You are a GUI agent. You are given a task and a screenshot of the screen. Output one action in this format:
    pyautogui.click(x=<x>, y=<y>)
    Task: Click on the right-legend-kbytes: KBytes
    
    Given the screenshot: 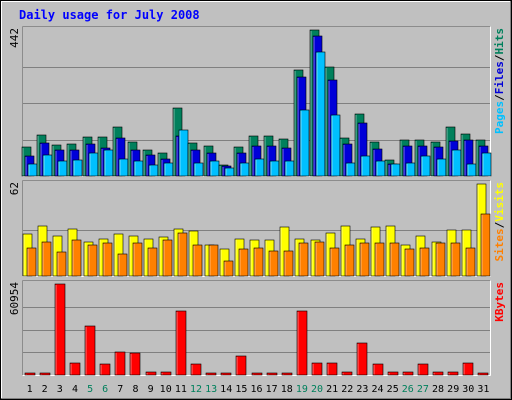 What is the action you would take?
    pyautogui.click(x=499, y=302)
    